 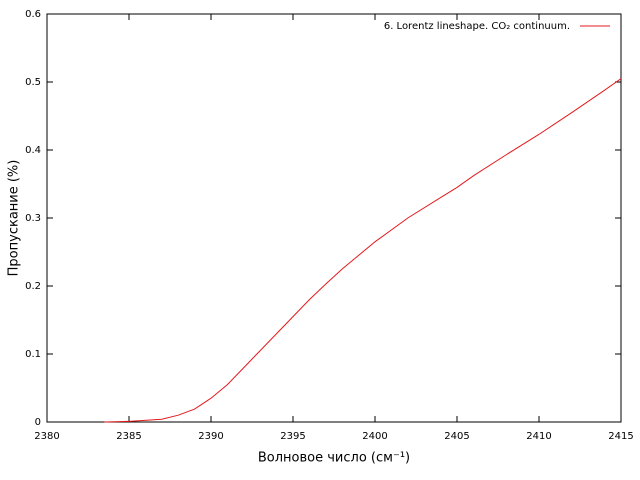 What do you see at coordinates (477, 26) in the screenshot?
I see `legend-label: 6. Lorentz lineshape. CO₂ continuum.` at bounding box center [477, 26].